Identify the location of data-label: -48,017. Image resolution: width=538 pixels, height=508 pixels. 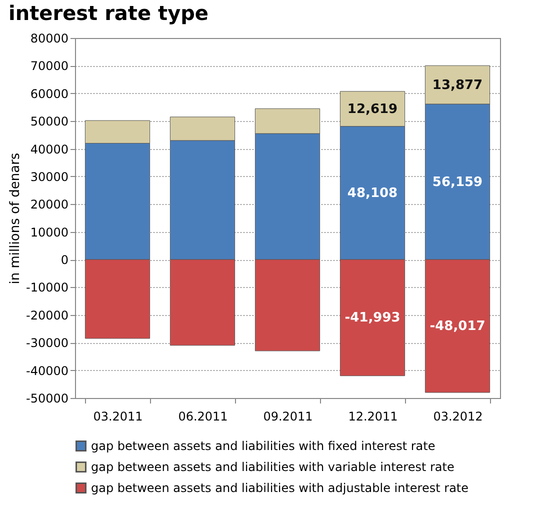
(458, 326).